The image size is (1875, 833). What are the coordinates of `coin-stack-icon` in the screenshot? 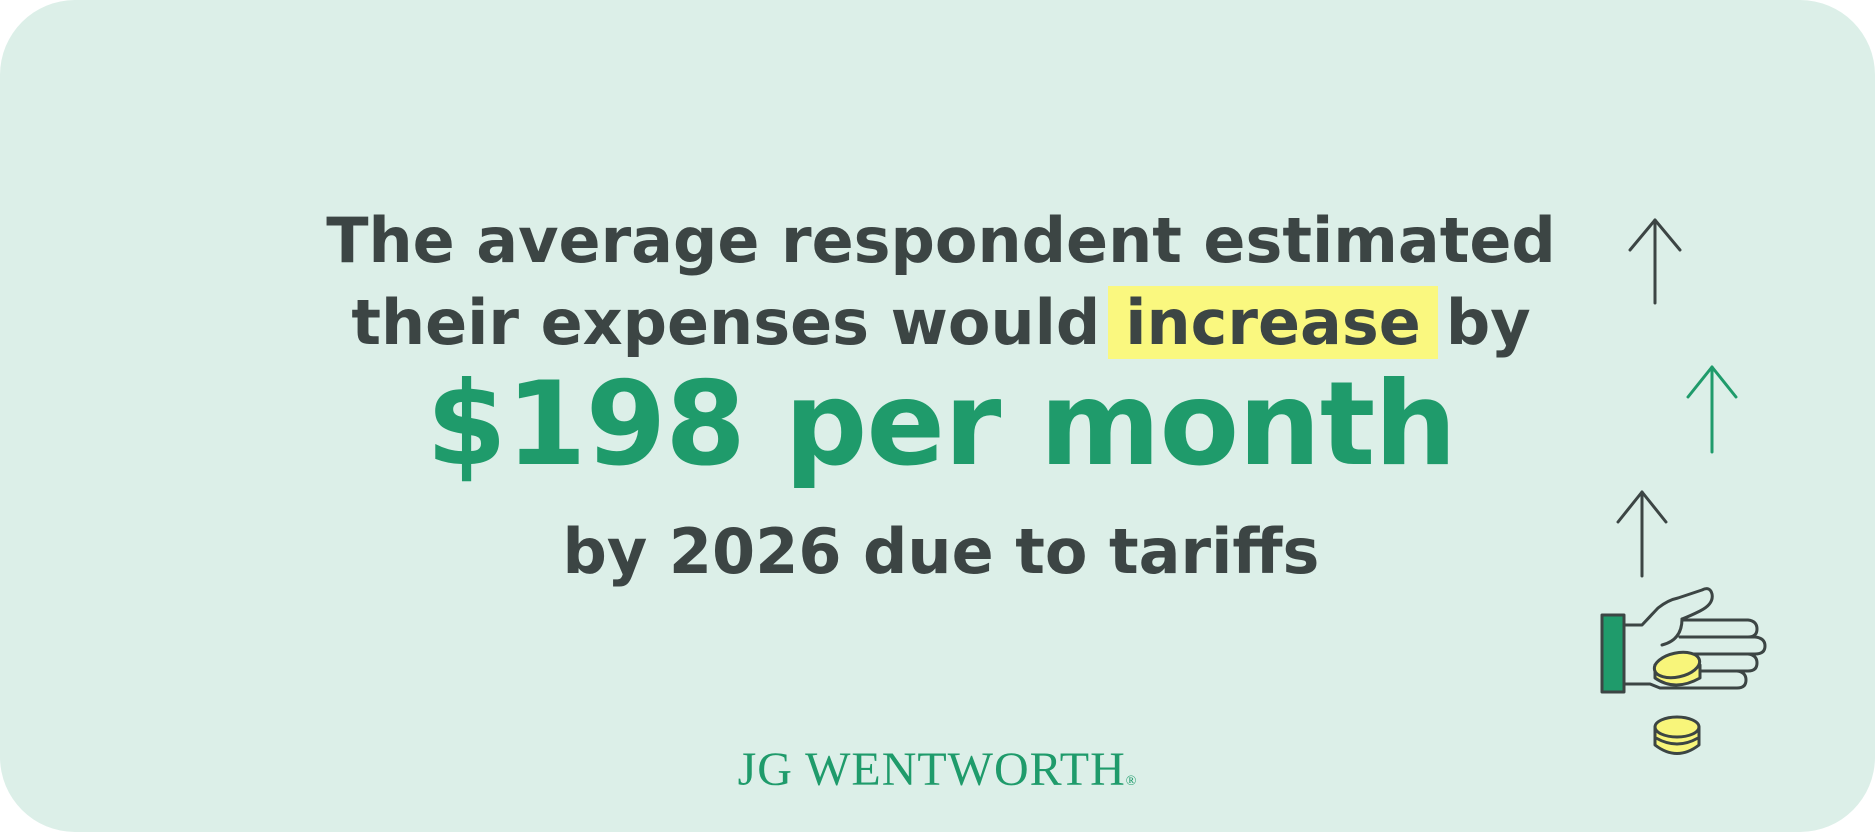 It's located at (1677, 735).